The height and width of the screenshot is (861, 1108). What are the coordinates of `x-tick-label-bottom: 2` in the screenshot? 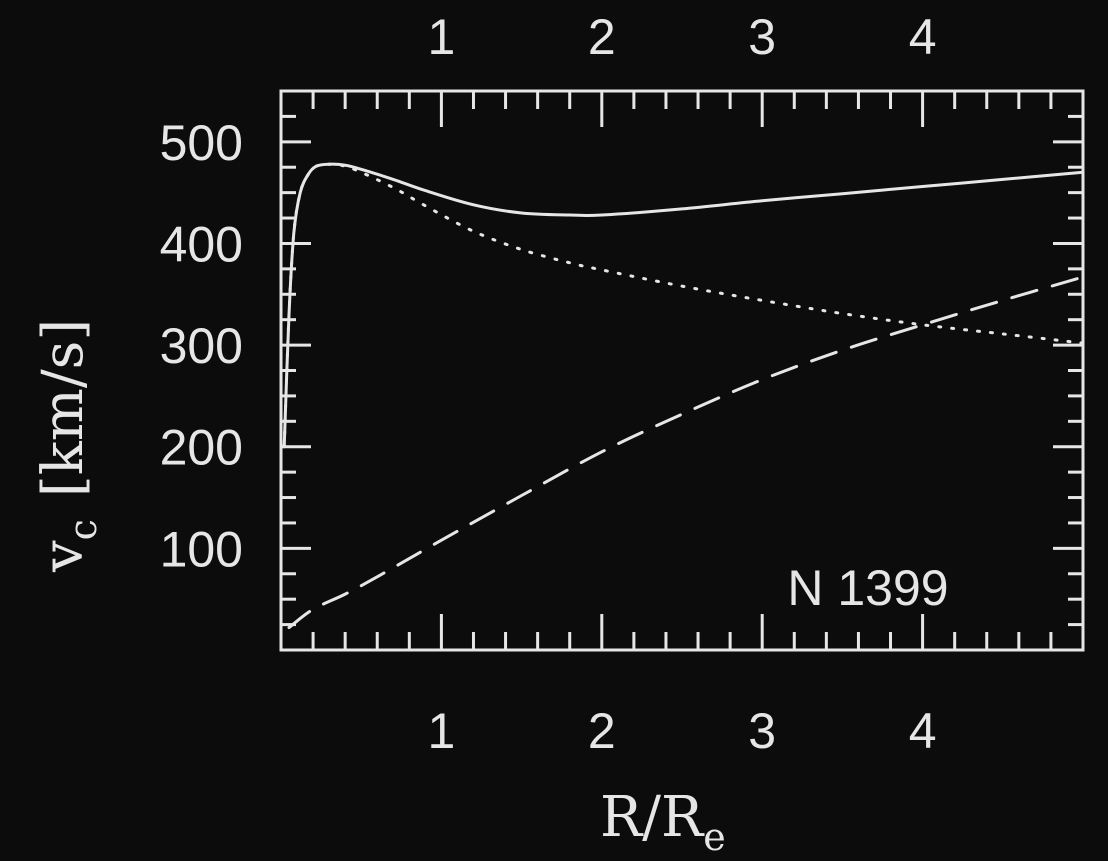 It's located at (602, 731).